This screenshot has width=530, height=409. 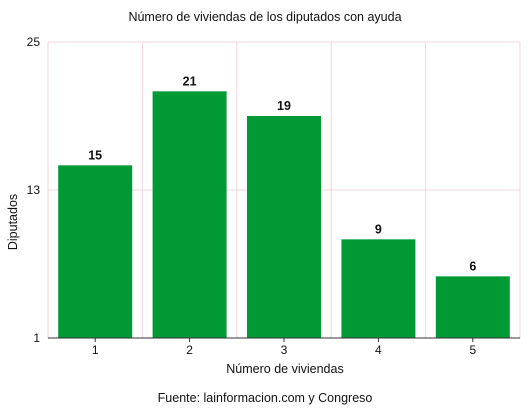 I want to click on data-label: 9, so click(x=378, y=229).